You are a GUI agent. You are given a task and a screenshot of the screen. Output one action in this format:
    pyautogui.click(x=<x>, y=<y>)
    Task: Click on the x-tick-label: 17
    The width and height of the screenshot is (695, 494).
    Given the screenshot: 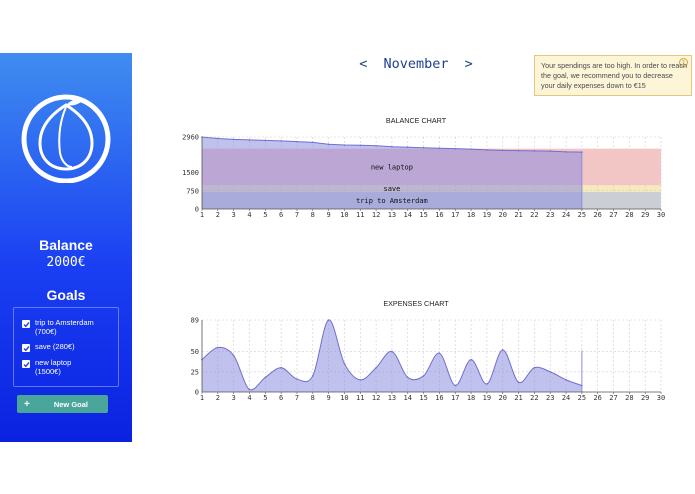 What is the action you would take?
    pyautogui.click(x=455, y=215)
    